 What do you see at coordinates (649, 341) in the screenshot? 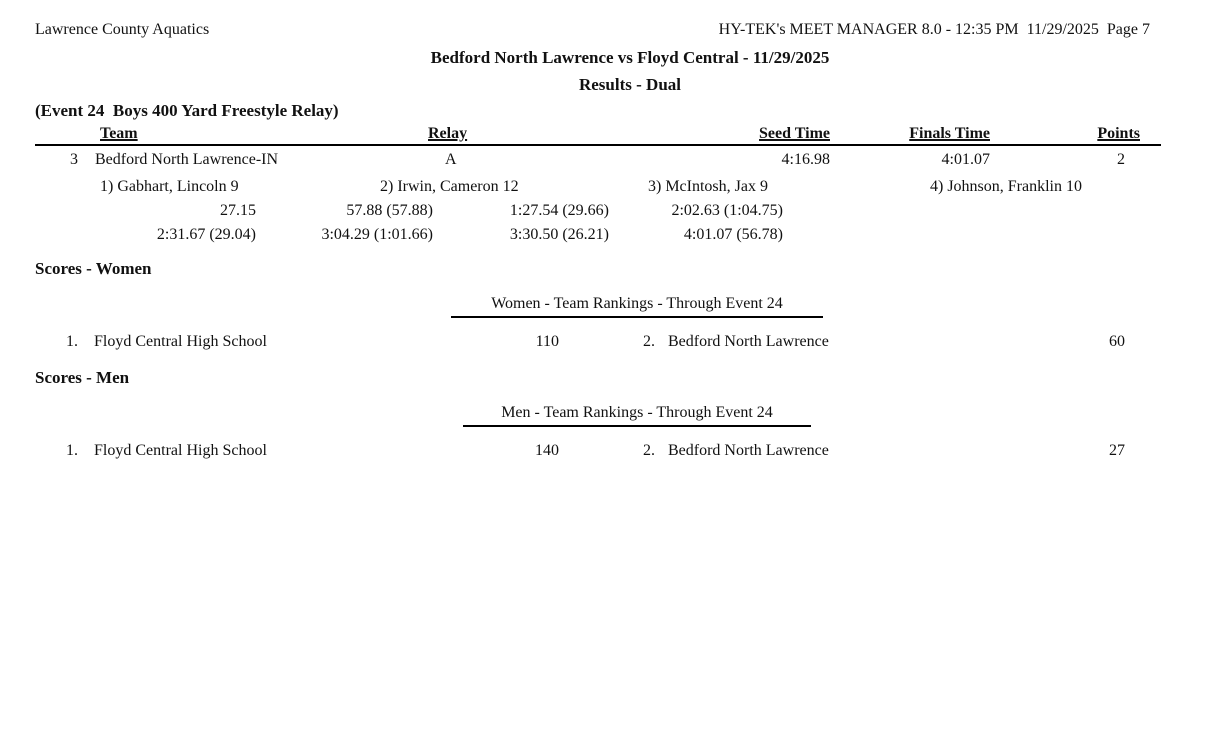
I see `women-rank-2: 2.` at bounding box center [649, 341].